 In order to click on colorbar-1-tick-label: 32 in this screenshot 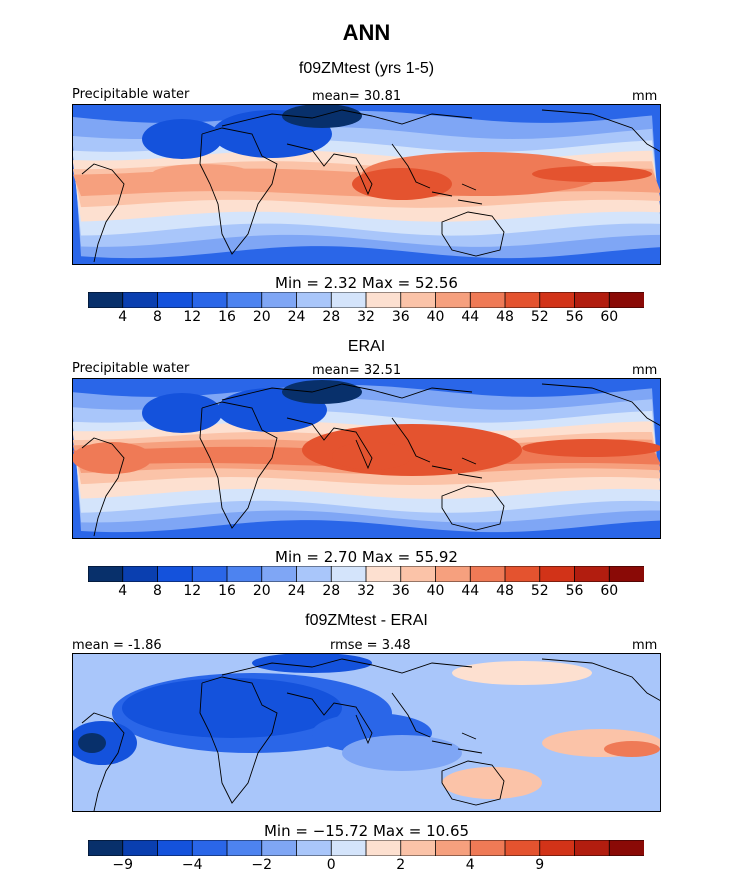, I will do `click(366, 317)`.